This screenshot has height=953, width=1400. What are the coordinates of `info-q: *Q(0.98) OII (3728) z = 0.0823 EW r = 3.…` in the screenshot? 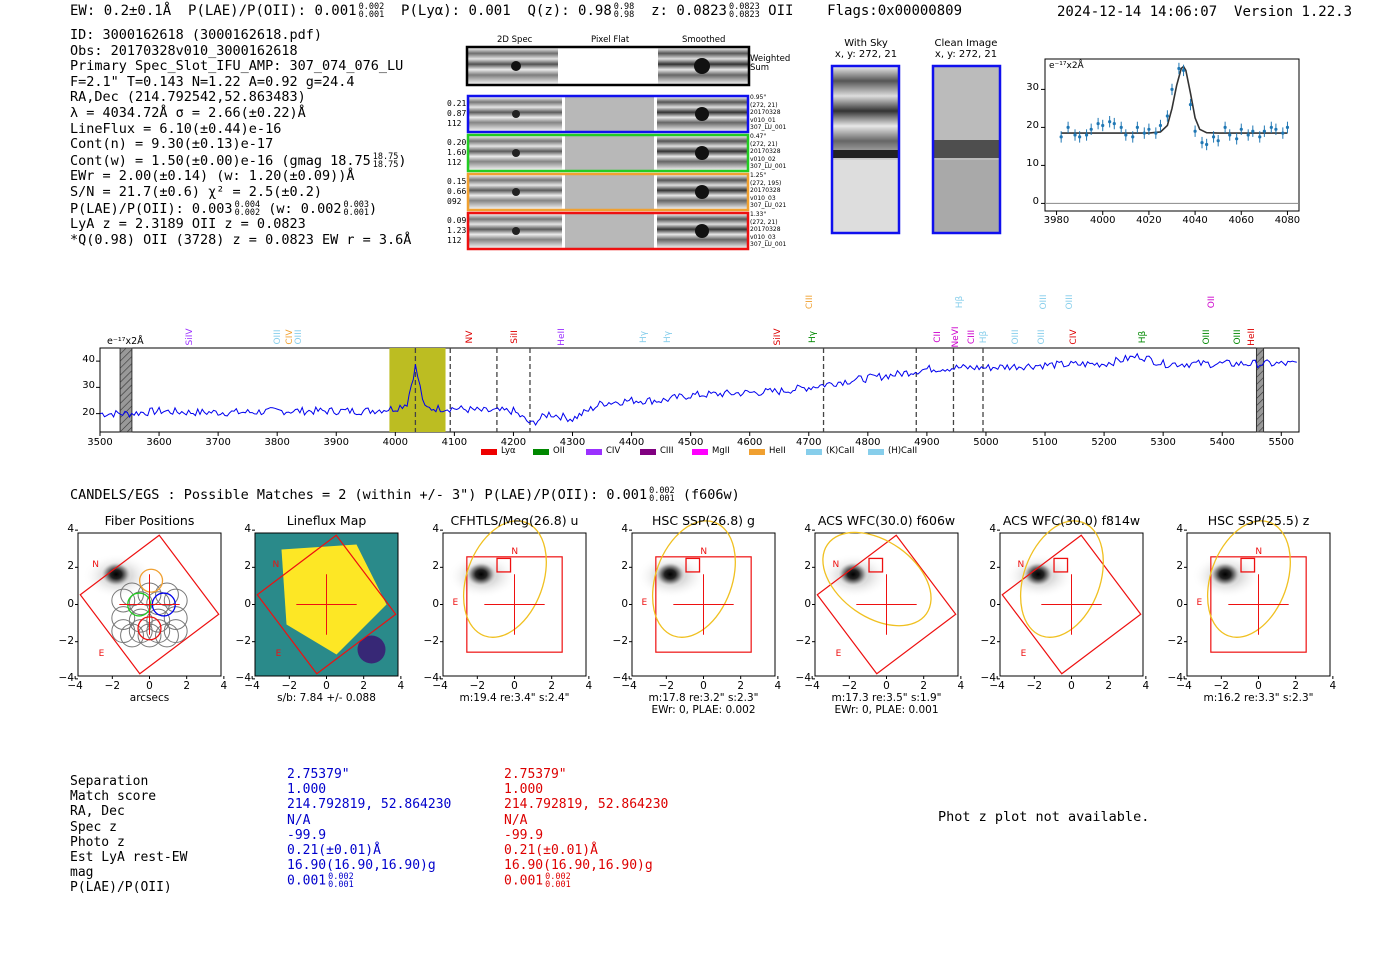 It's located at (241, 239).